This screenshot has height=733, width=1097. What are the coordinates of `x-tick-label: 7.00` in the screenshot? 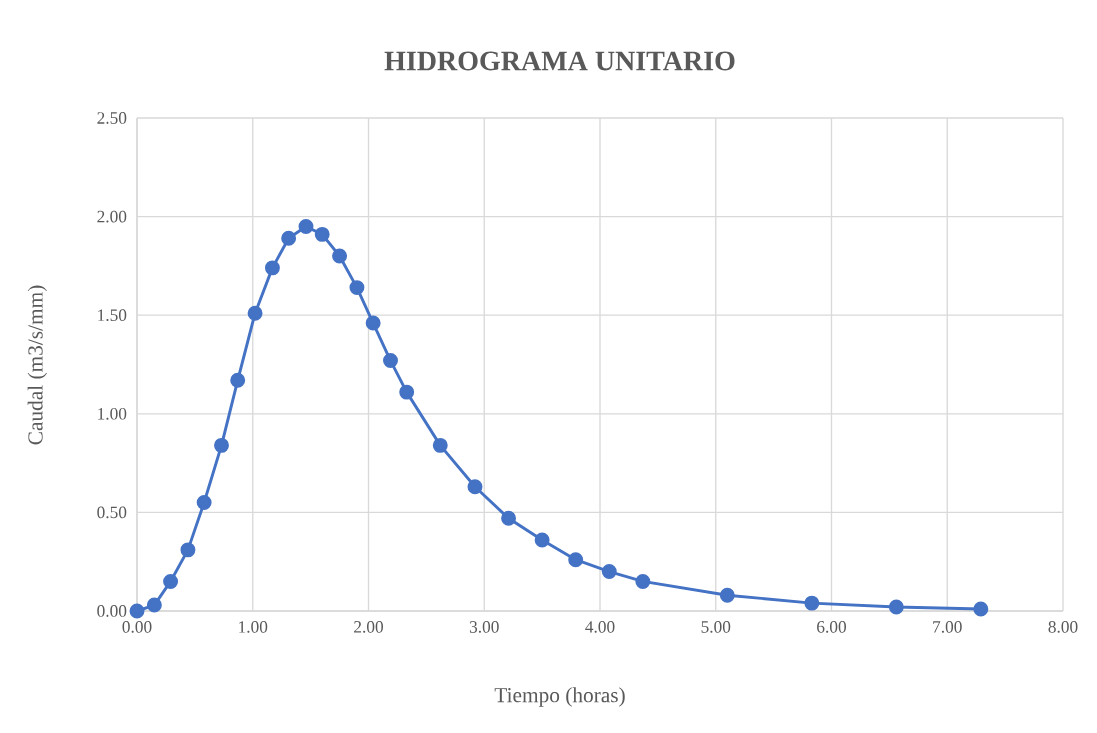 It's located at (947, 627).